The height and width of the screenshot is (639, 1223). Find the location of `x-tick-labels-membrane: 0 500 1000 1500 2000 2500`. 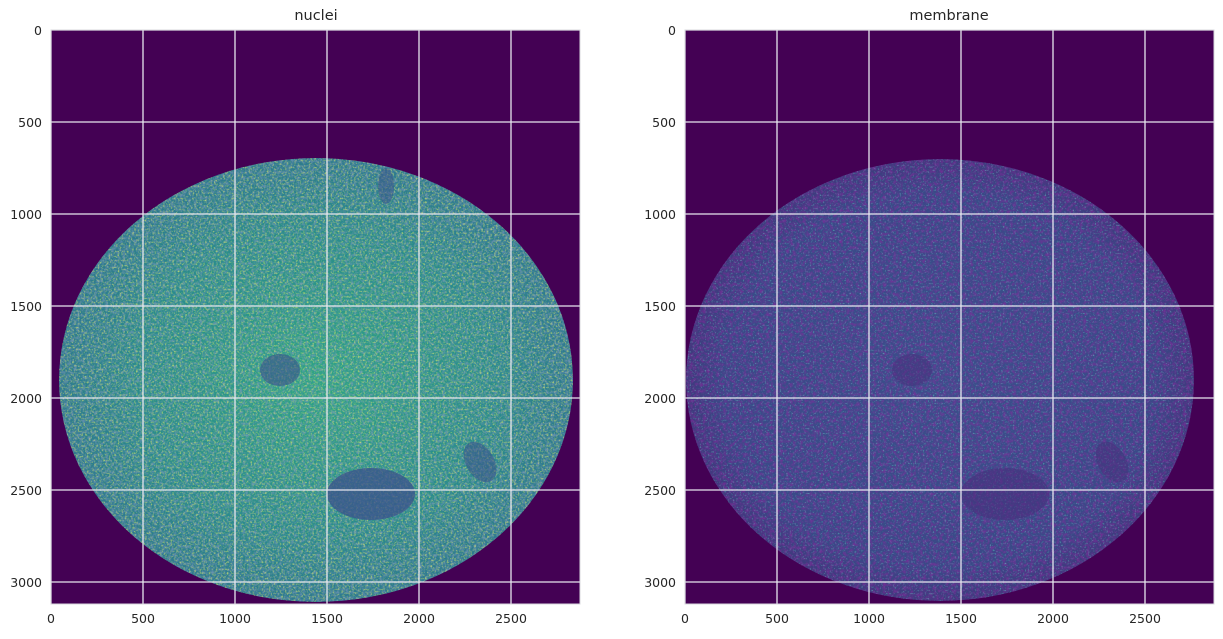

x-tick-labels-membrane: 0 500 1000 1500 2000 2500 is located at coordinates (921, 618).